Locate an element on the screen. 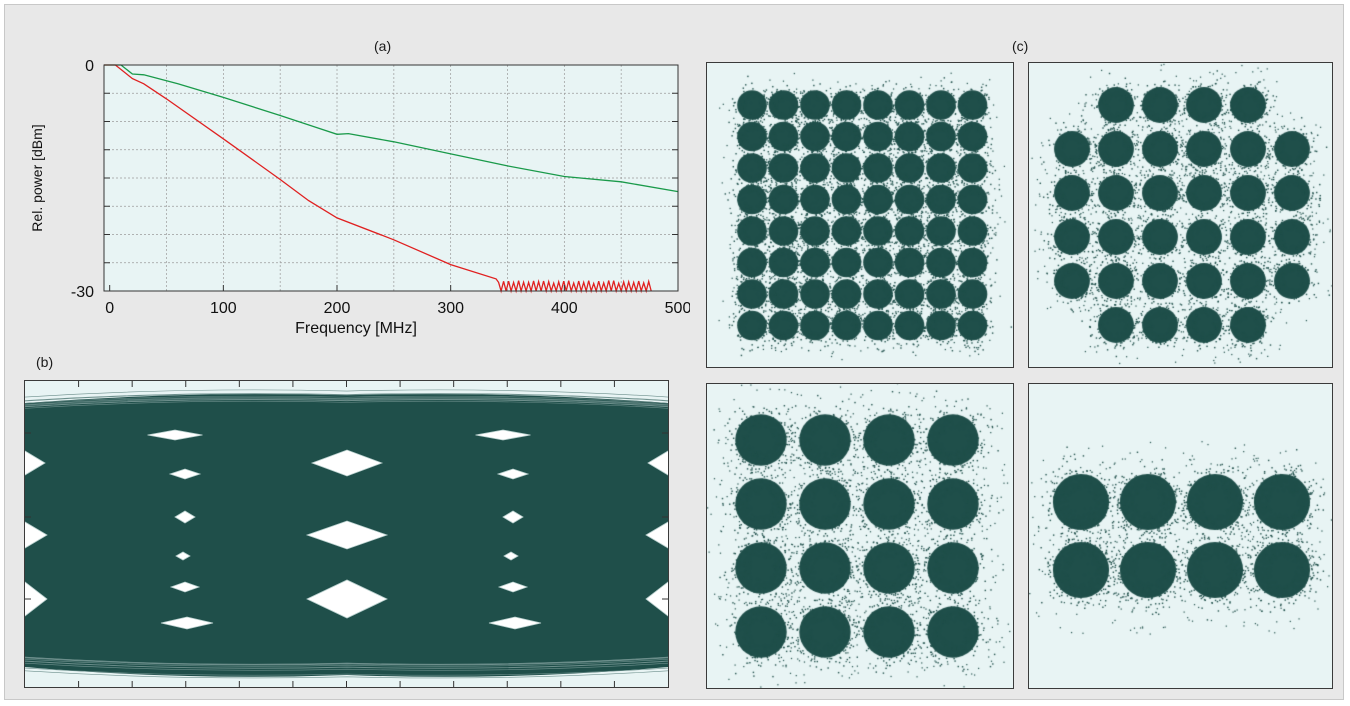 This screenshot has height=706, width=1350. series-red-line is located at coordinates (378, 179).